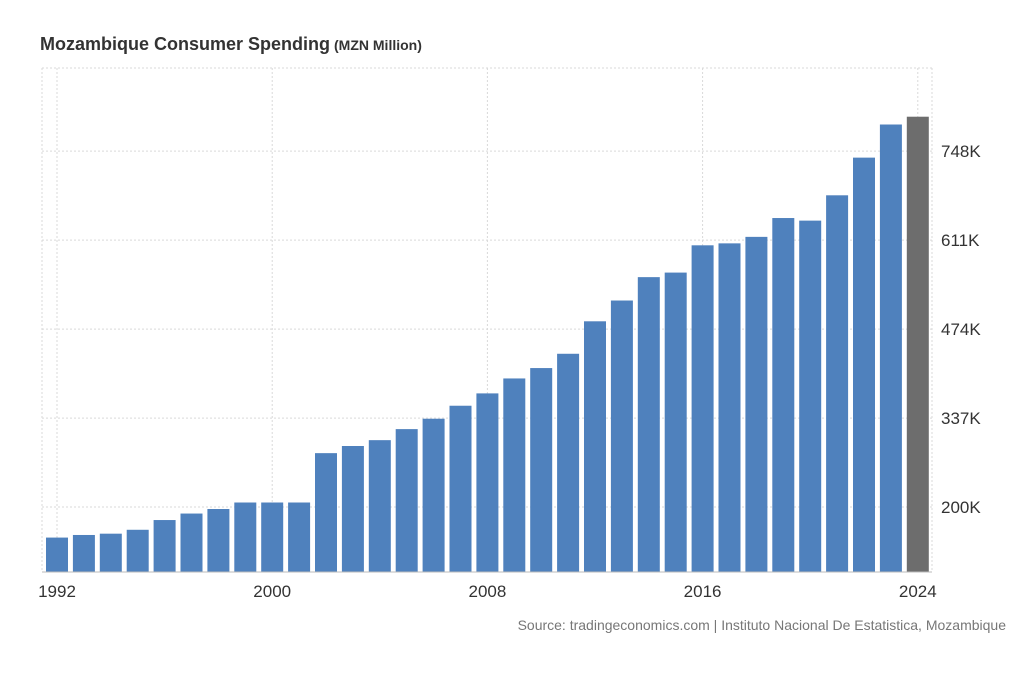 This screenshot has width=1024, height=700. Describe the element at coordinates (487, 591) in the screenshot. I see `x-tick-label: 2008` at that location.